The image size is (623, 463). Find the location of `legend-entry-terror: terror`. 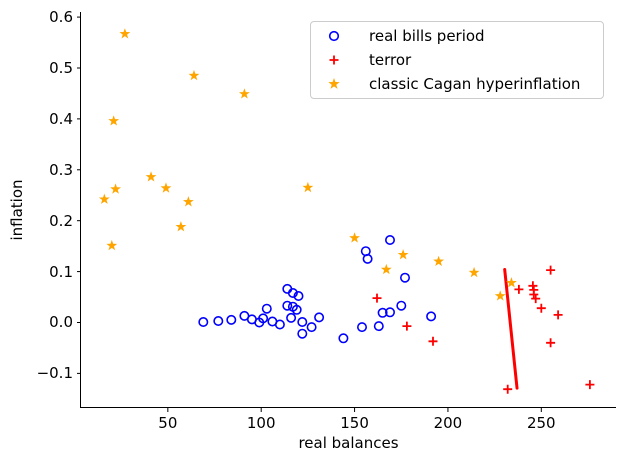

legend-entry-terror: terror is located at coordinates (457, 60).